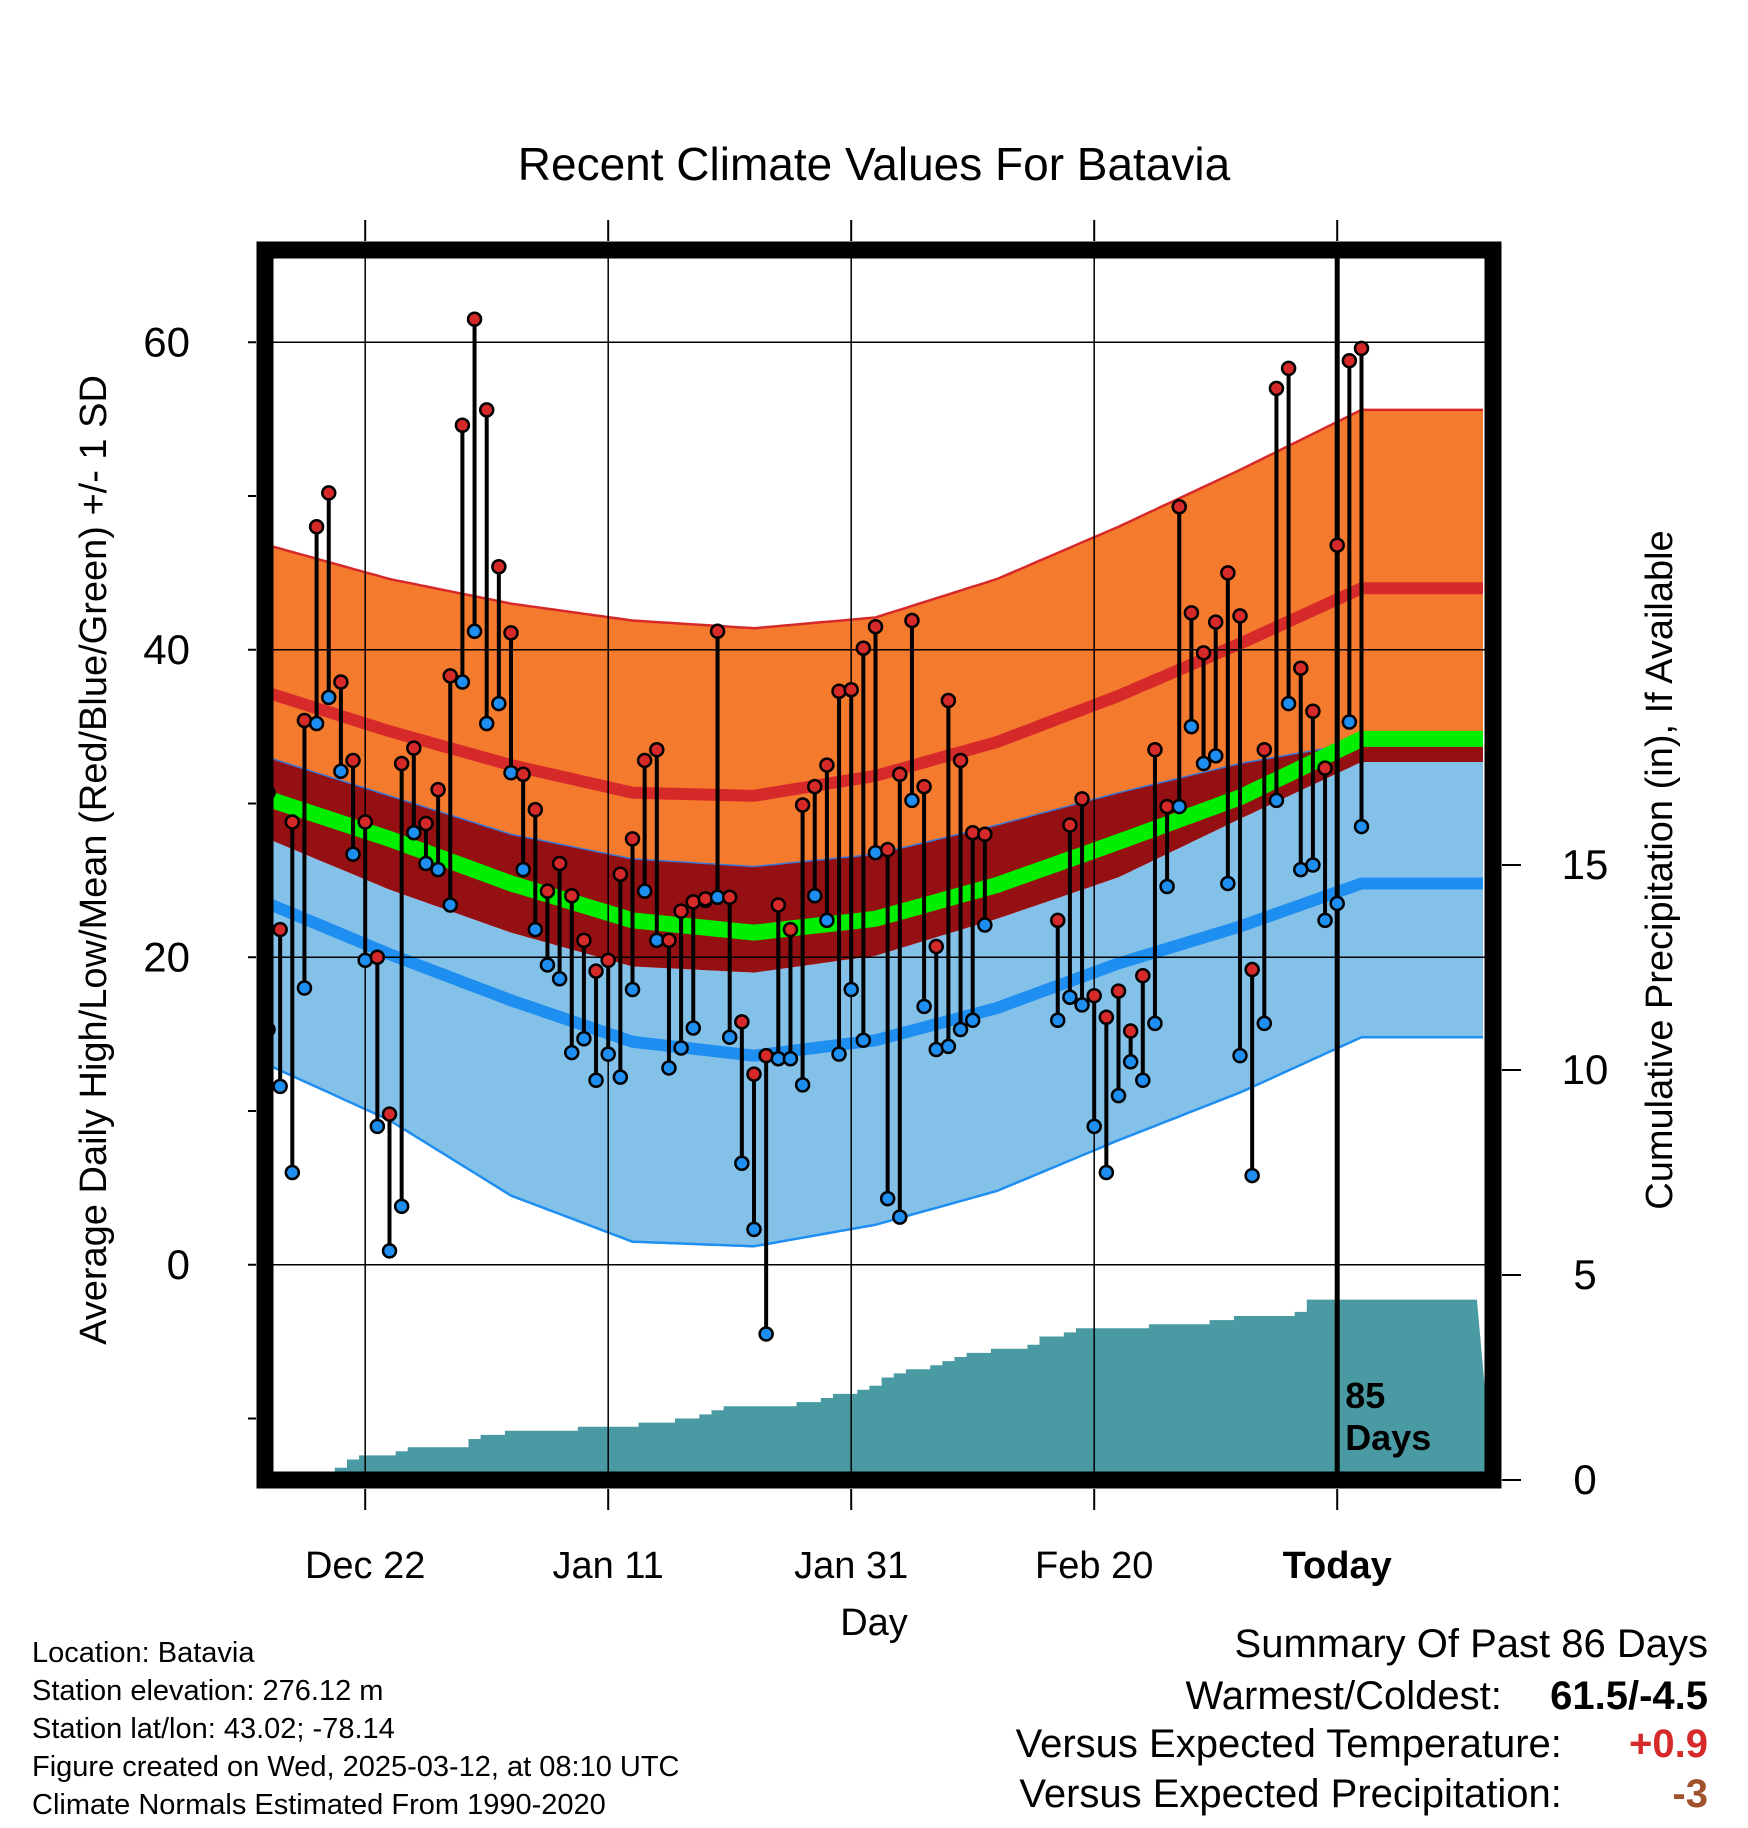 The image size is (1748, 1828). Describe the element at coordinates (851, 1566) in the screenshot. I see `x-tick-label: Jan 31` at that location.